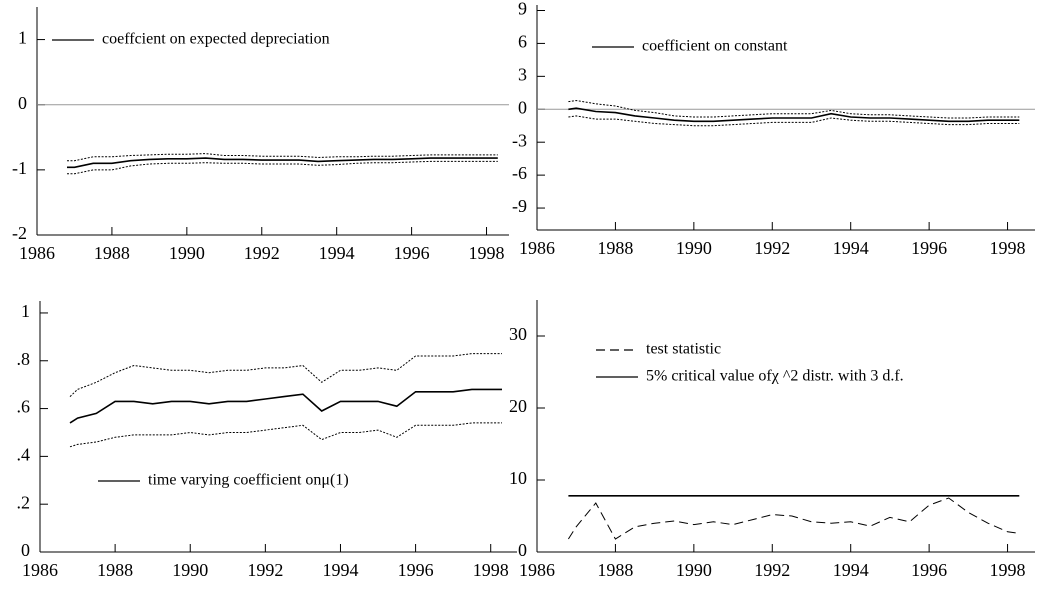 The width and height of the screenshot is (1045, 590). What do you see at coordinates (19, 233) in the screenshot?
I see `y-tick-label: -2` at bounding box center [19, 233].